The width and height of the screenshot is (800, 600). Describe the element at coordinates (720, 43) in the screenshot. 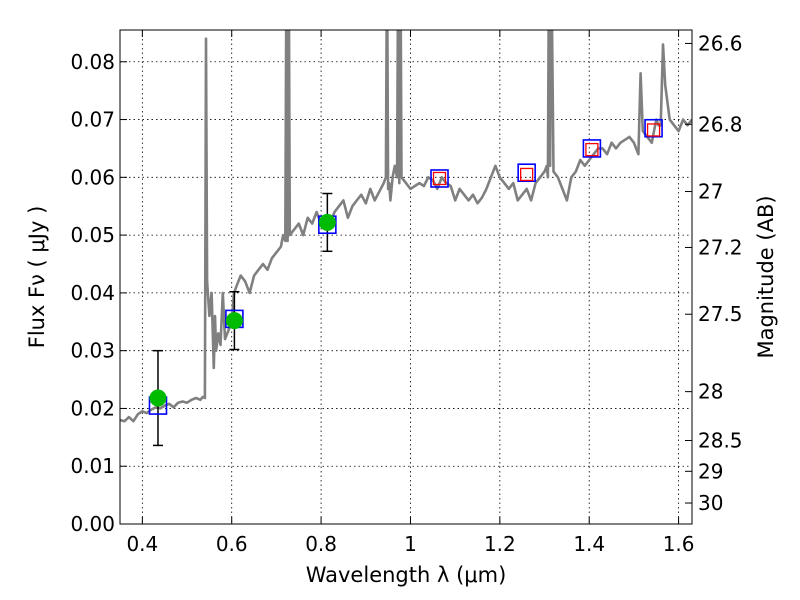

I see `right-tick-label: 26.6` at that location.